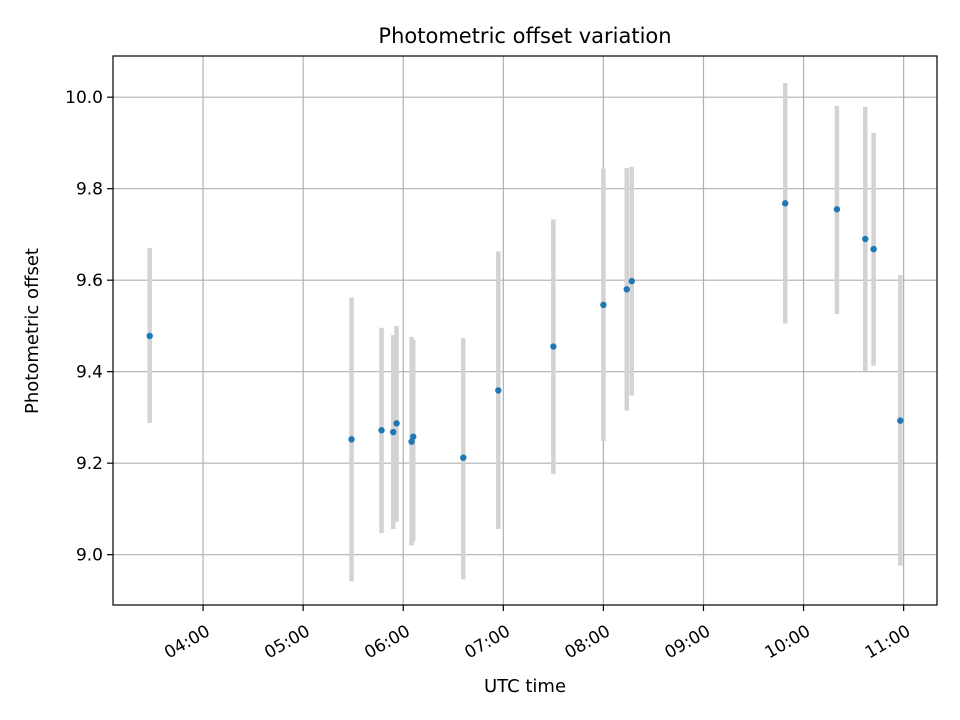  What do you see at coordinates (524, 36) in the screenshot?
I see `chart-title: Photometric offset variation` at bounding box center [524, 36].